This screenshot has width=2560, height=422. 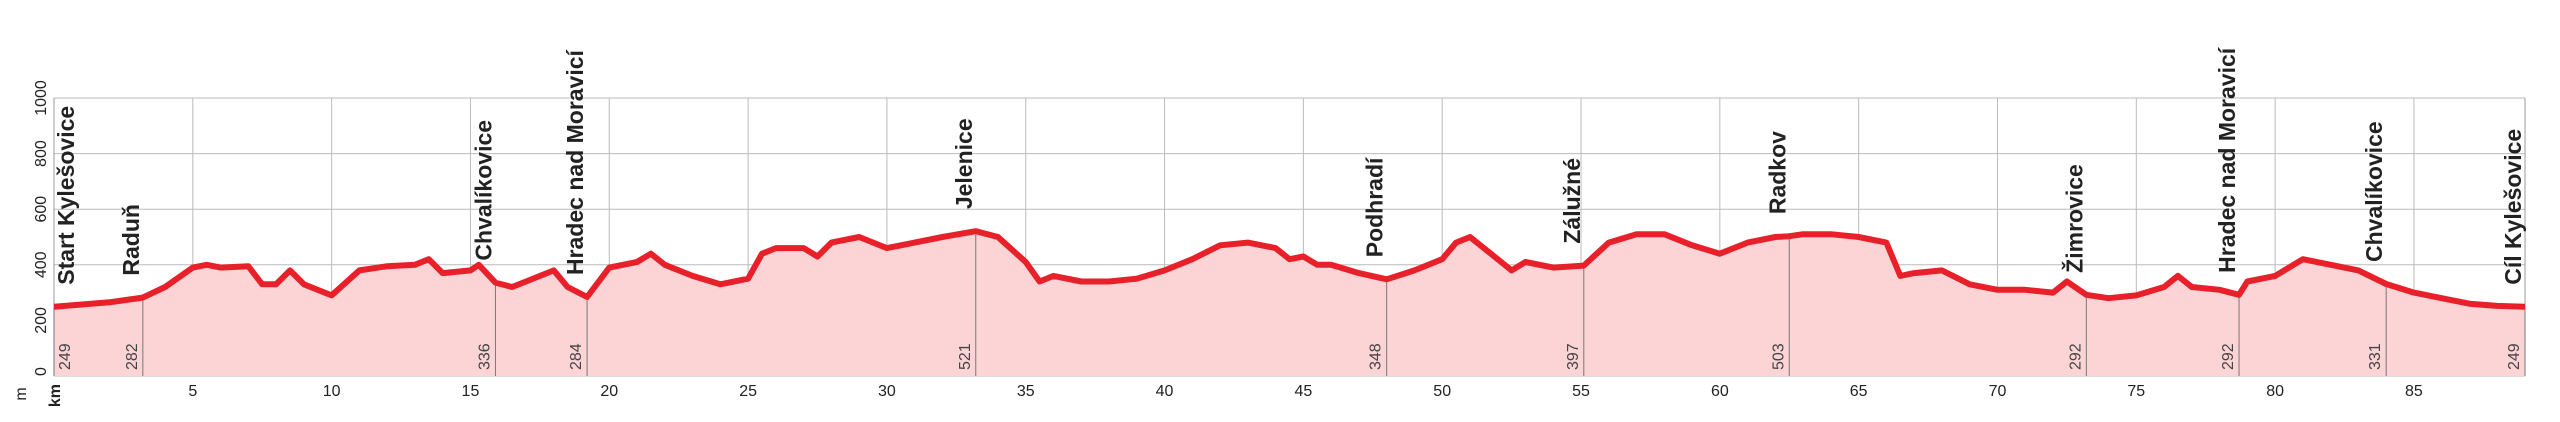 What do you see at coordinates (192, 391) in the screenshot?
I see `x-tick-label: 5` at bounding box center [192, 391].